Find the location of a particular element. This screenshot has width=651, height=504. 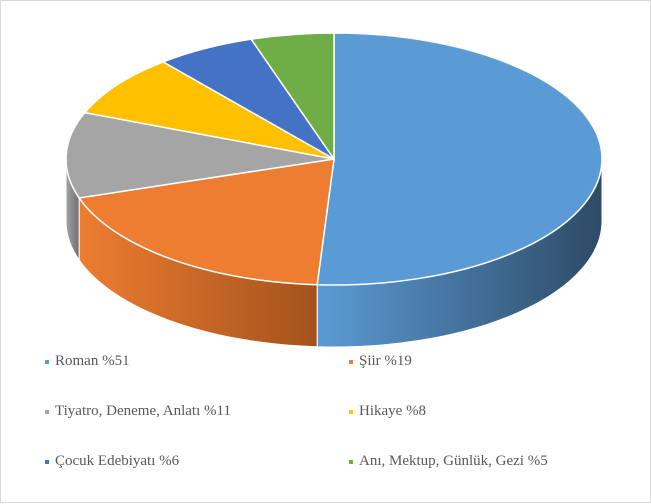

legend-swatch-ani is located at coordinates (351, 461).